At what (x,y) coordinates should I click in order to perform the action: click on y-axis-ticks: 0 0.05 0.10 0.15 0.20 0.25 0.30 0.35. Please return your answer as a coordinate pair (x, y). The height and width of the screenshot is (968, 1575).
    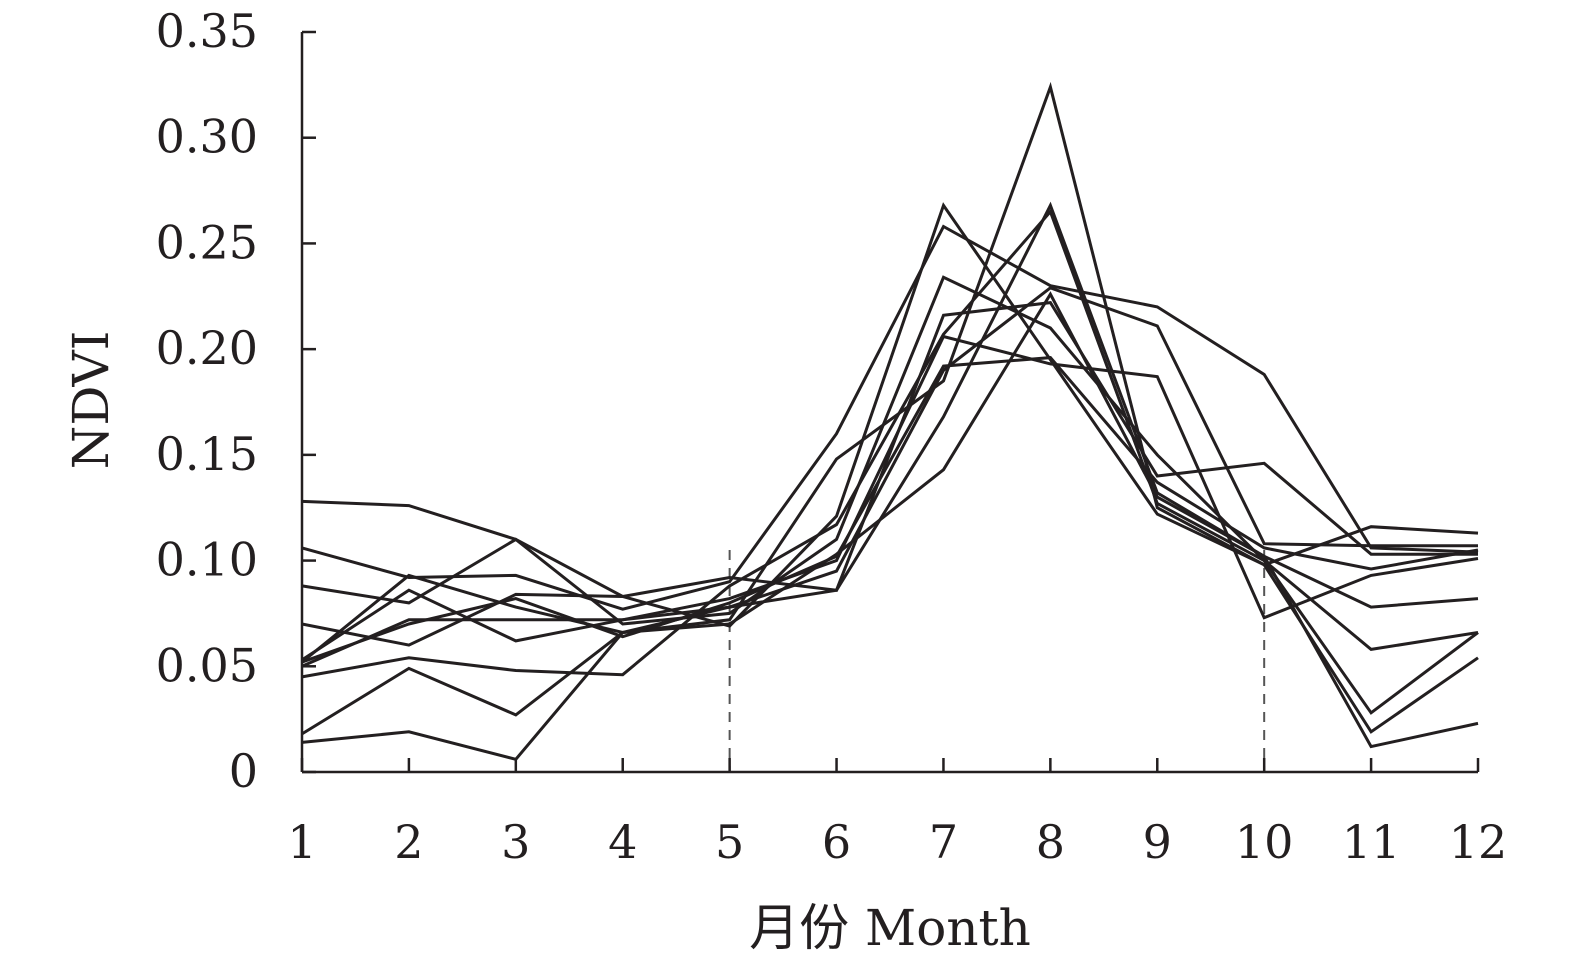
    Looking at the image, I should click on (236, 401).